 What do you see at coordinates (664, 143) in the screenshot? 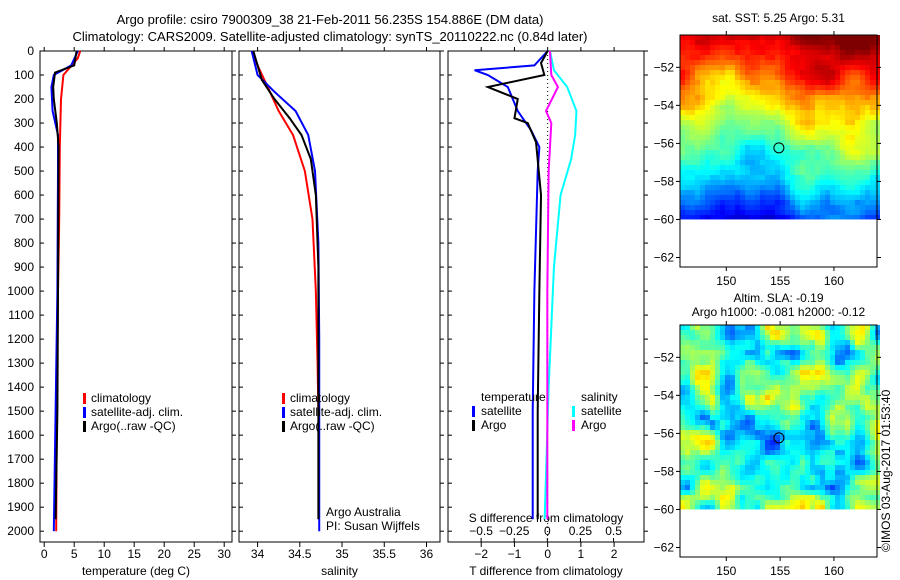
I see `map-y-tick-label: −56` at bounding box center [664, 143].